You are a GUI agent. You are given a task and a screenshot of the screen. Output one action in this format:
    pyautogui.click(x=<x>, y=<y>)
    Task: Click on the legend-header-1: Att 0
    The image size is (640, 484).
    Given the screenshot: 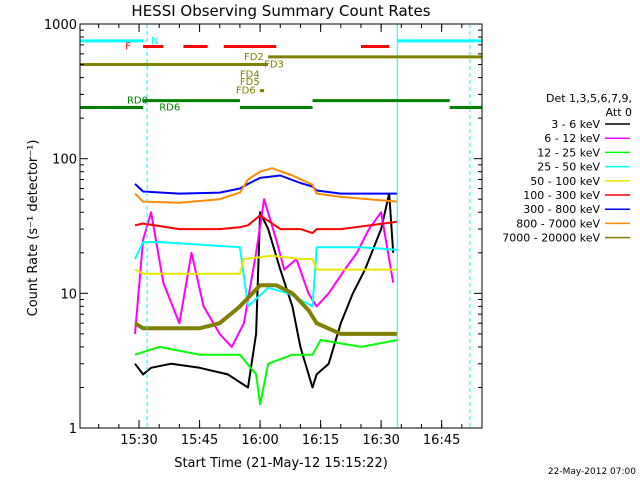 What is the action you would take?
    pyautogui.click(x=619, y=112)
    